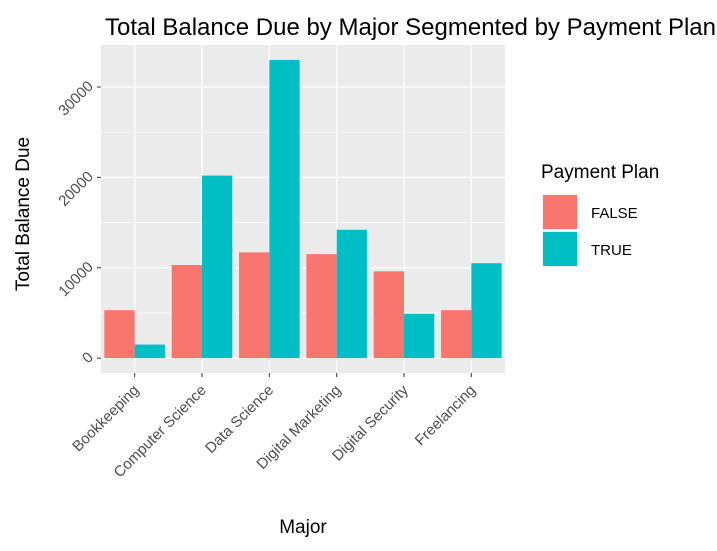  I want to click on x-axis-title: Major, so click(303, 527).